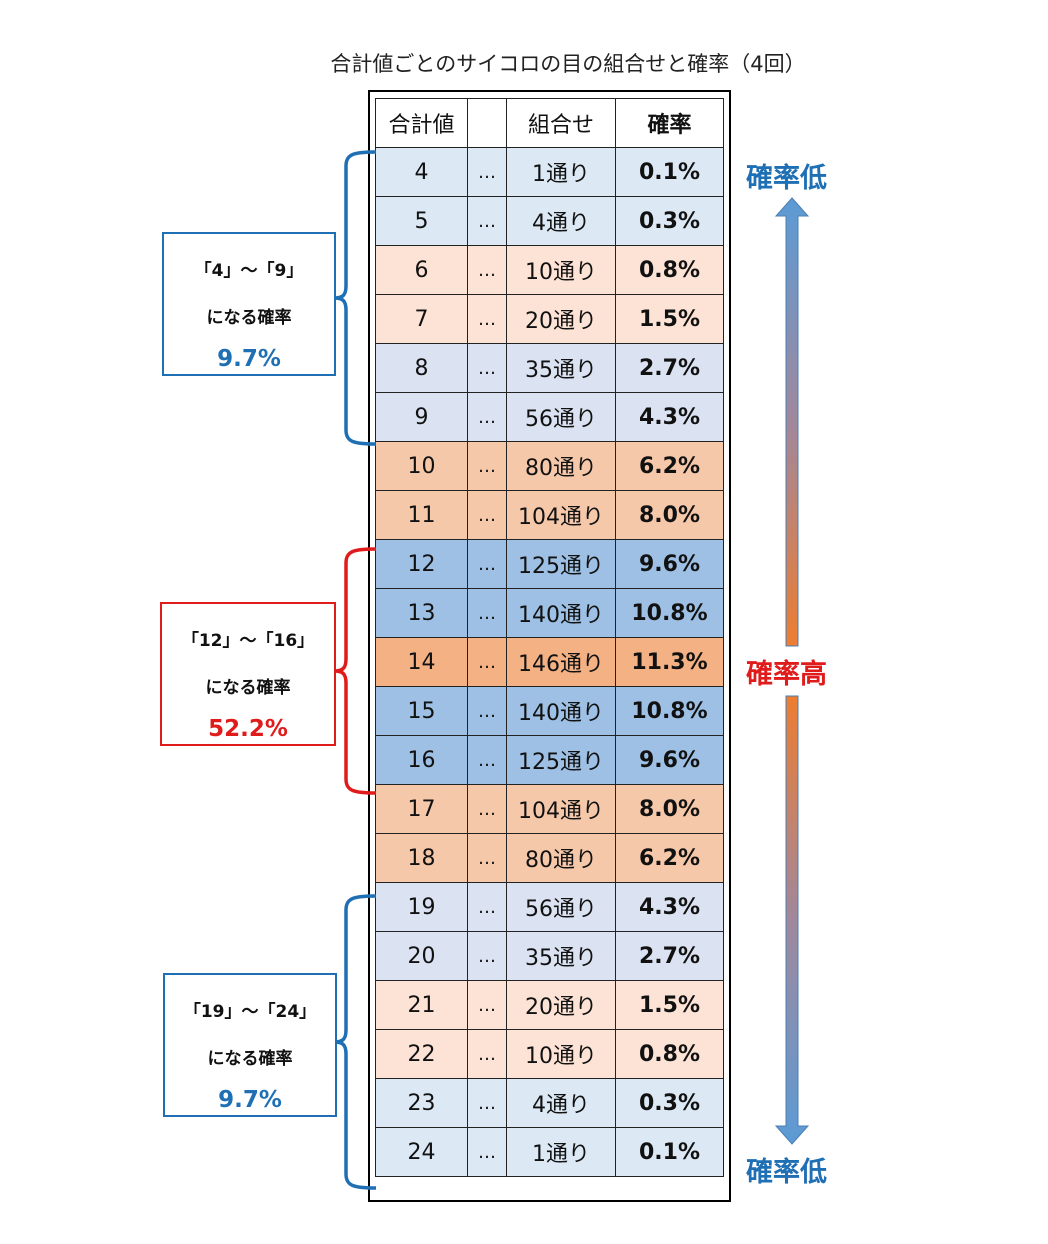 Image resolution: width=1048 pixels, height=1244 pixels. What do you see at coordinates (249, 304) in the screenshot?
I see `callout-low-range: 「4」～「9」 になる確率 9.7%` at bounding box center [249, 304].